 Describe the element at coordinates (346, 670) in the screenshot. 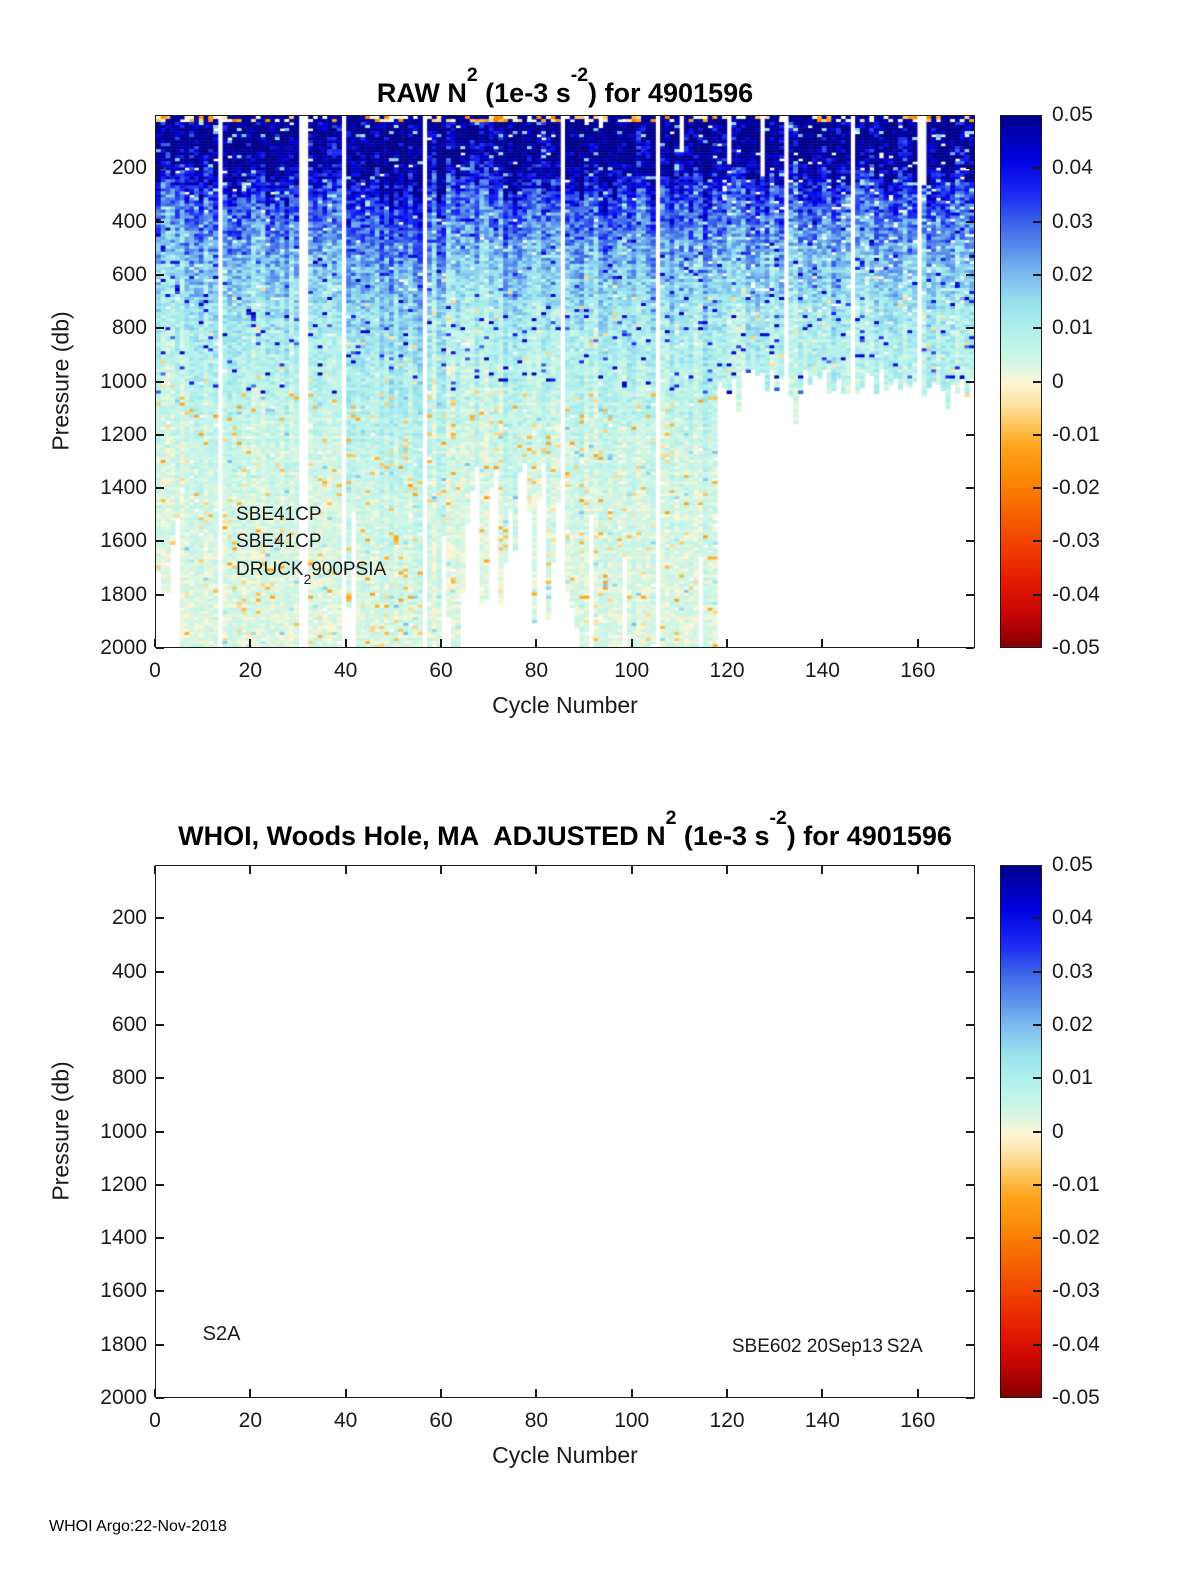

I see `x-tick-label: 40` at that location.